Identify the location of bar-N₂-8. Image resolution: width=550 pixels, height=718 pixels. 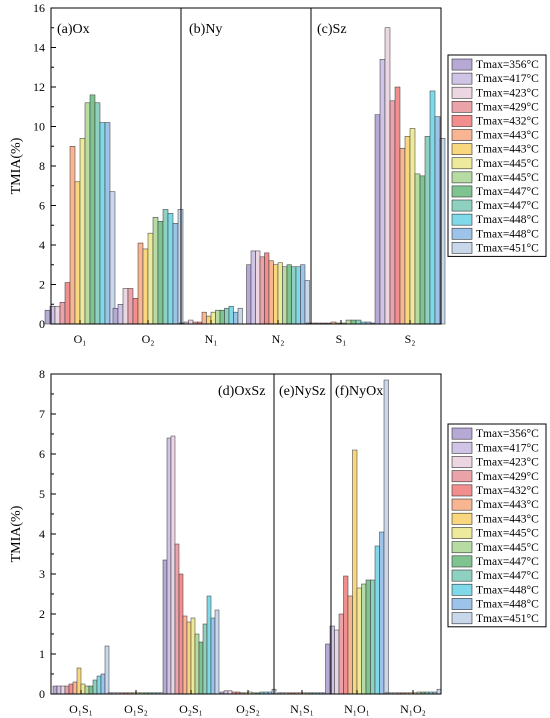
(285, 295).